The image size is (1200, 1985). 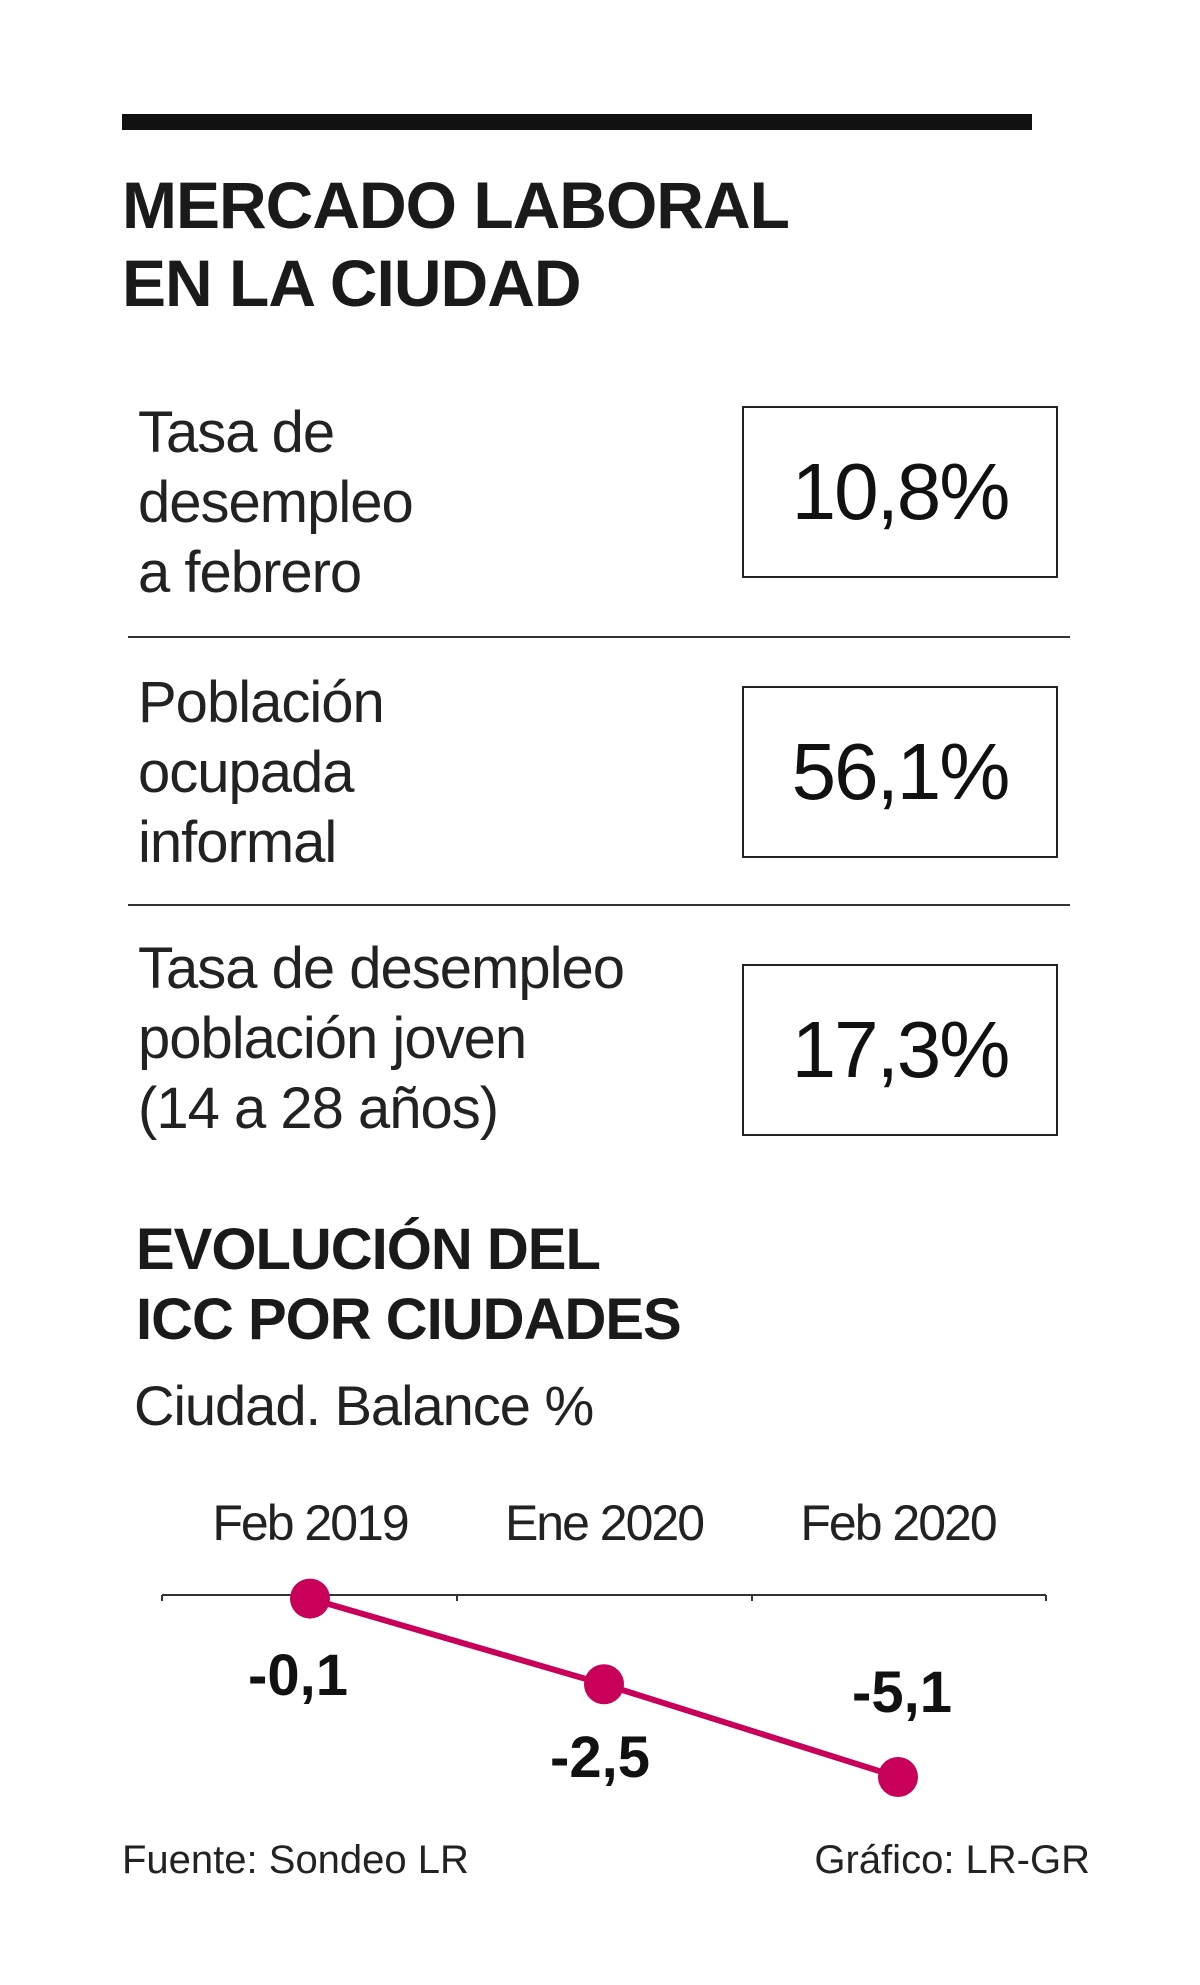 I want to click on line-chart: Feb 2019 Ene 2020 Feb 2020 -0,1 -2,5 -5,1, so click(x=604, y=1646).